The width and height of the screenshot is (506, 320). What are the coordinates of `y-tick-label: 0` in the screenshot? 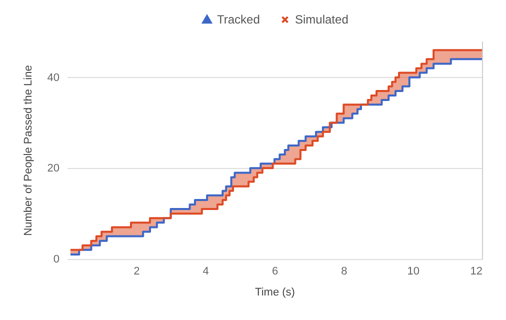 It's located at (56, 260).